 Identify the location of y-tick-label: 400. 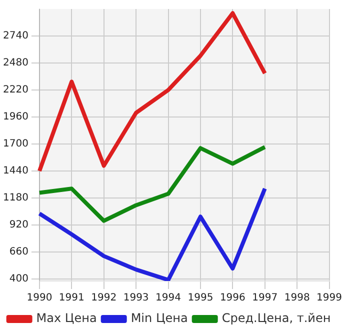
(18, 279).